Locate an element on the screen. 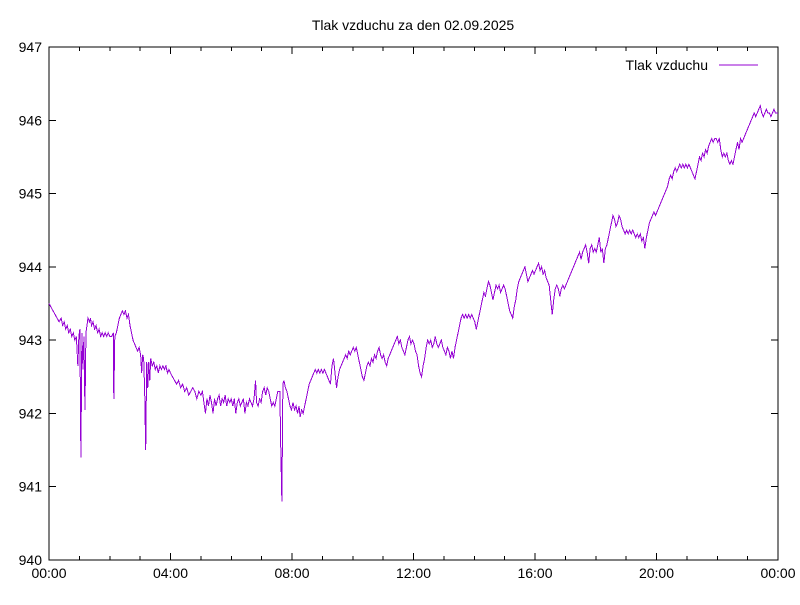 This screenshot has height=605, width=800. x-axis-tick-label: 12:00 is located at coordinates (413, 573).